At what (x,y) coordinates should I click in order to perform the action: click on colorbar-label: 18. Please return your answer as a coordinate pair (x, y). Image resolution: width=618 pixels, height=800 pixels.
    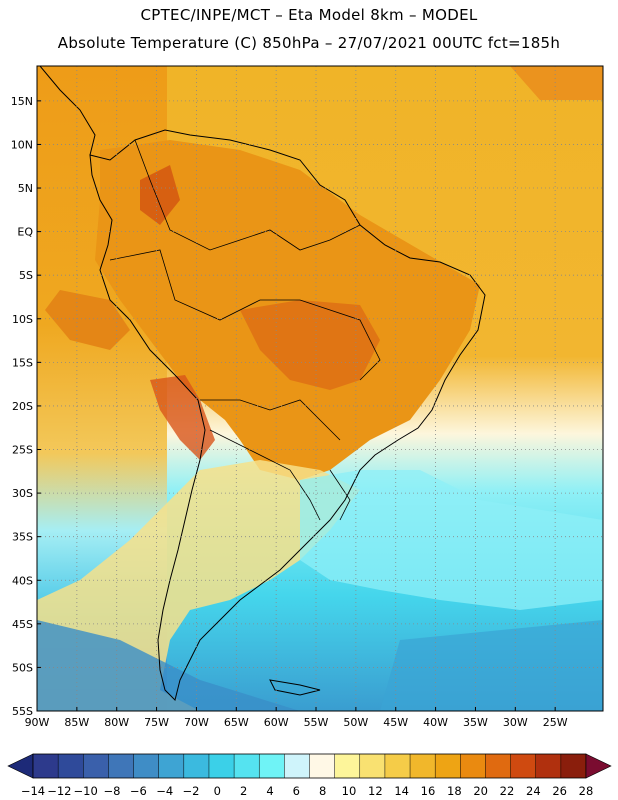
    Looking at the image, I should click on (454, 791).